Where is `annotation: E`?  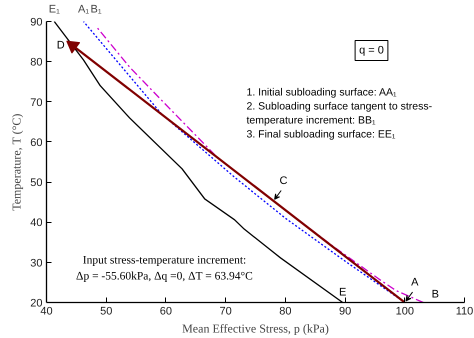
annotation: E is located at coordinates (342, 292).